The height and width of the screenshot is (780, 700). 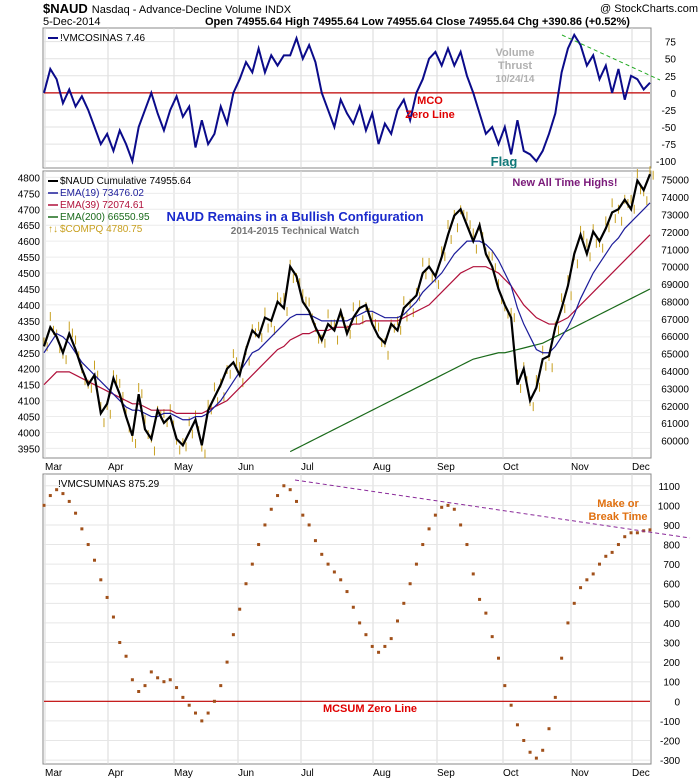 What do you see at coordinates (669, 506) in the screenshot?
I see `mcsum-tick-label: 1000` at bounding box center [669, 506].